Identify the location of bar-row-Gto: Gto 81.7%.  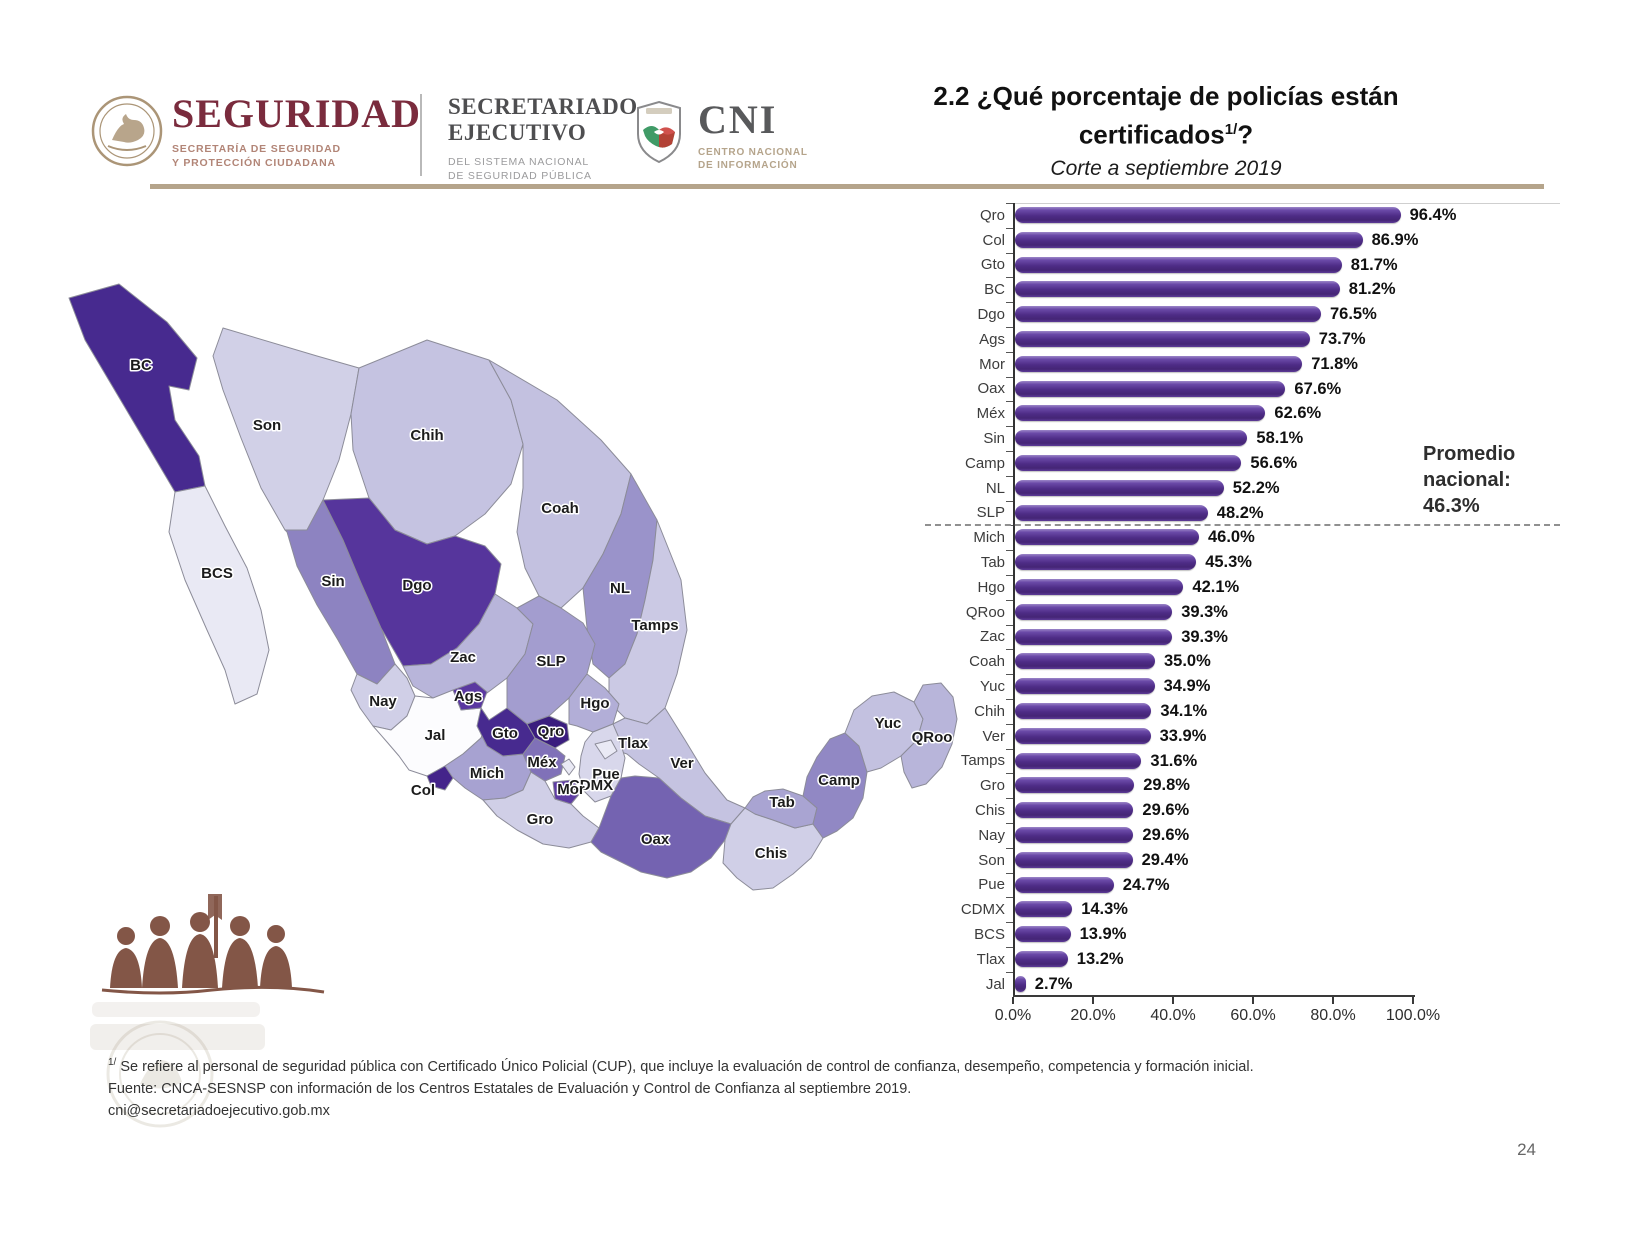
(1242, 265).